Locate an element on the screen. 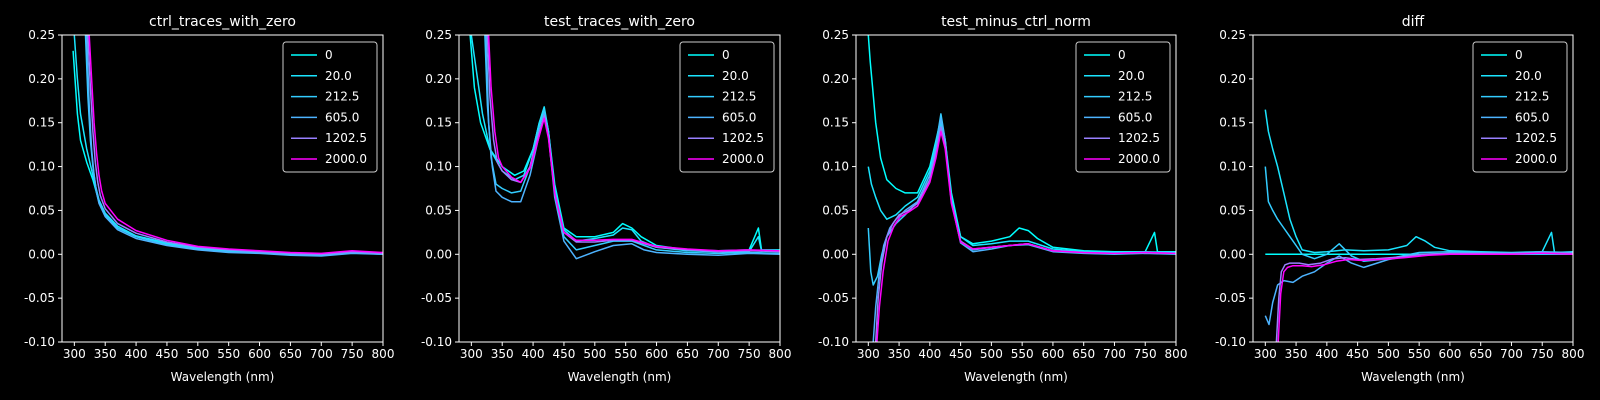  chart-title: diff is located at coordinates (1413, 22).